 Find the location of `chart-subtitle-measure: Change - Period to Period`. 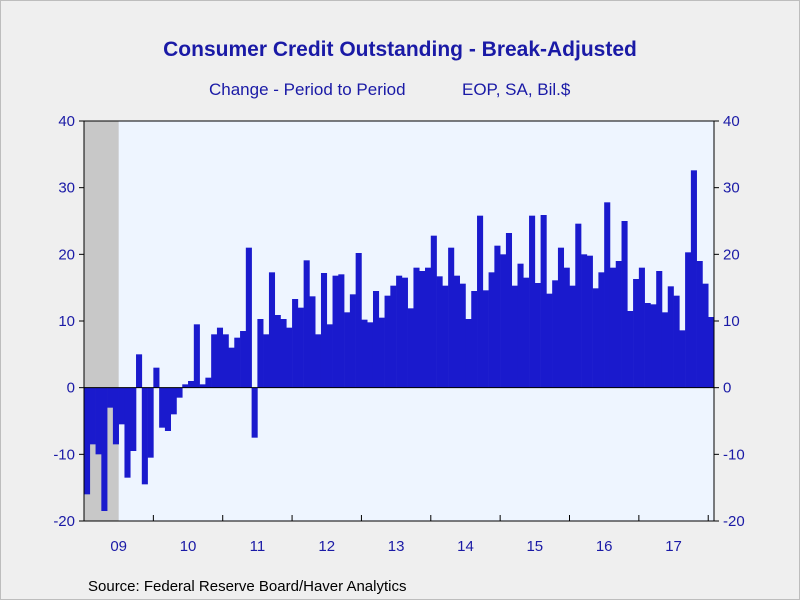

chart-subtitle-measure: Change - Period to Period is located at coordinates (307, 89).